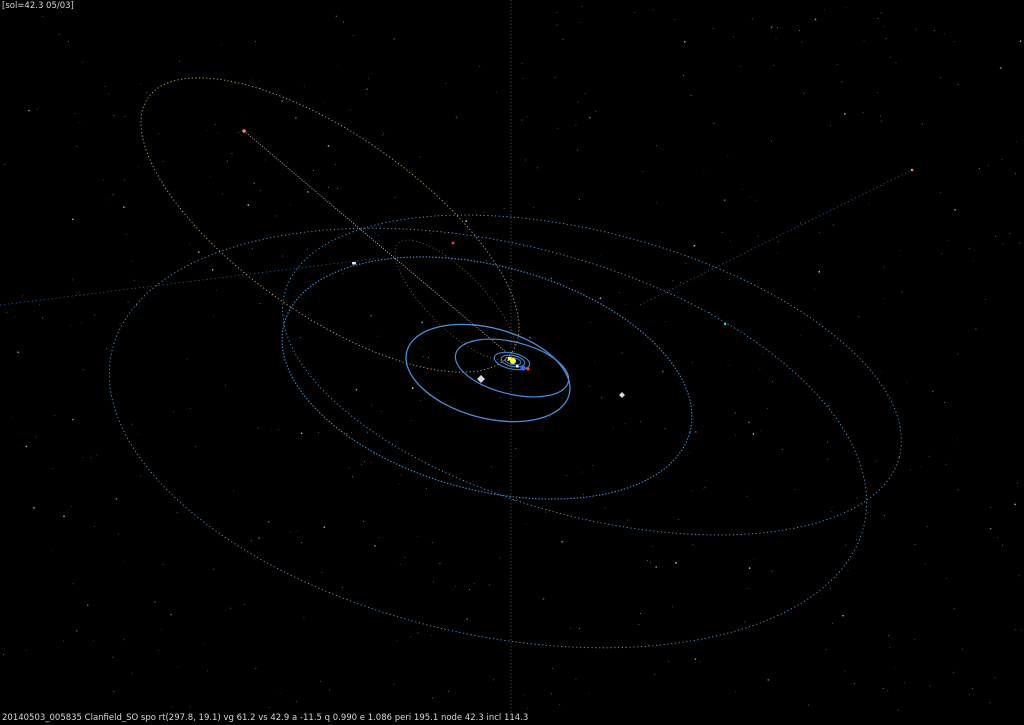 The width and height of the screenshot is (1024, 725). Describe the element at coordinates (912, 170) in the screenshot. I see `outer-body-marker` at that location.